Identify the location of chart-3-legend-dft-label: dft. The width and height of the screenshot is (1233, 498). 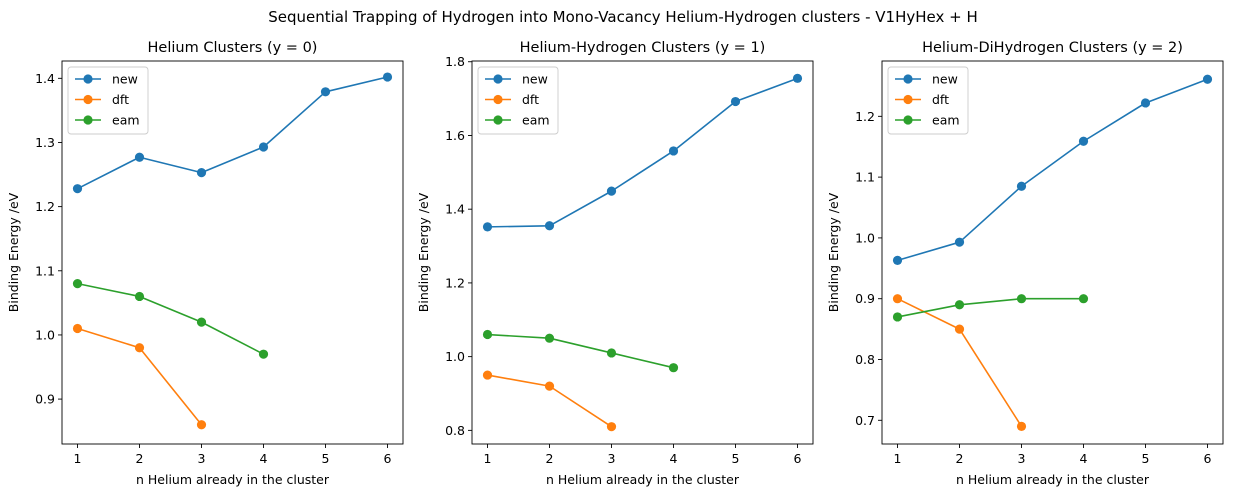
(940, 99).